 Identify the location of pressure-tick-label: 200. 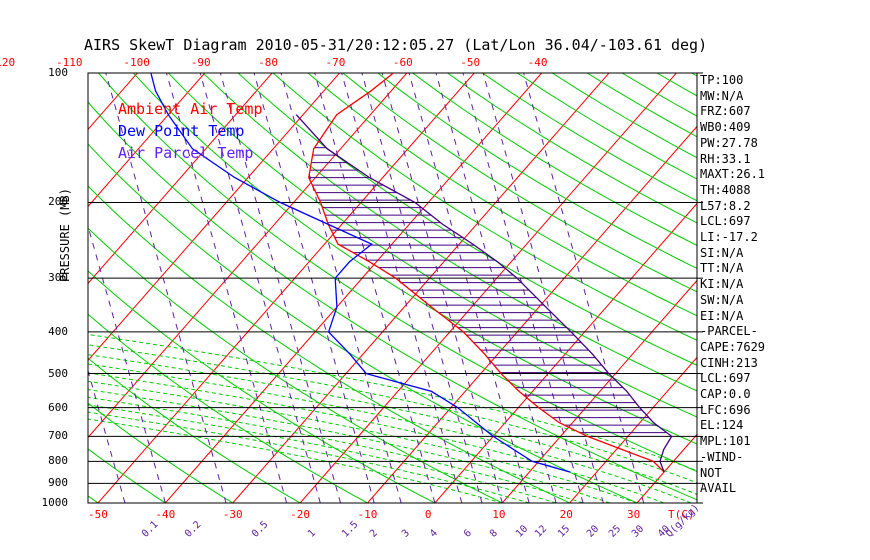
(58, 202).